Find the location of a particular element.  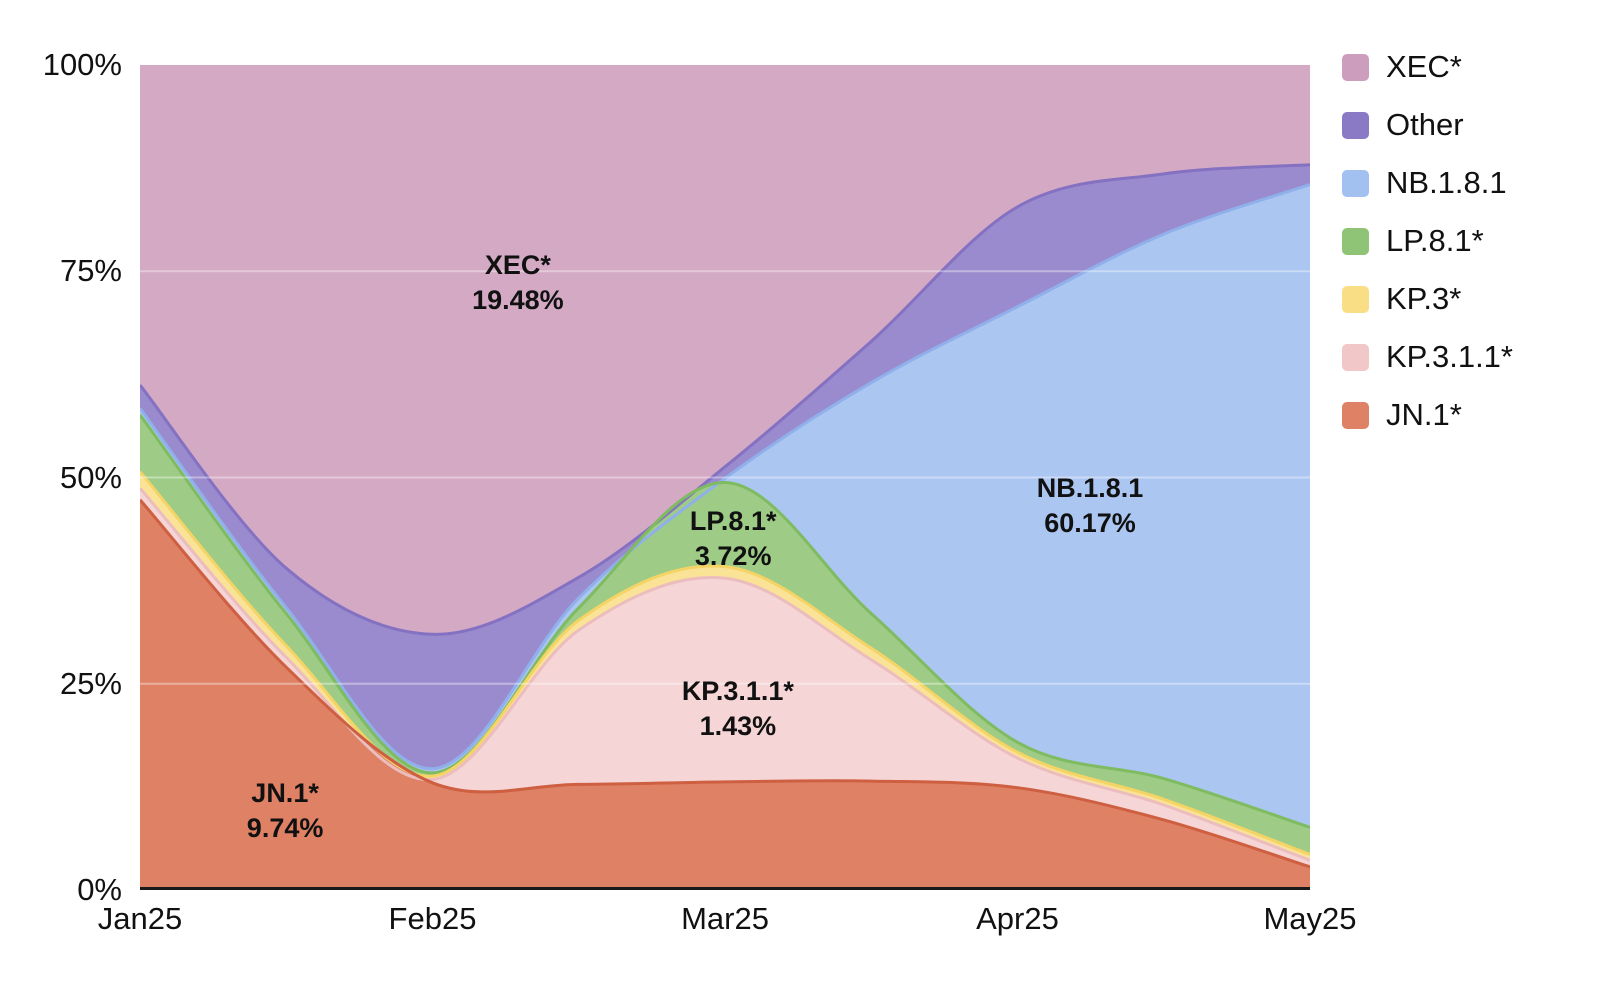

x-tick-label-may25: May25 is located at coordinates (1310, 918).